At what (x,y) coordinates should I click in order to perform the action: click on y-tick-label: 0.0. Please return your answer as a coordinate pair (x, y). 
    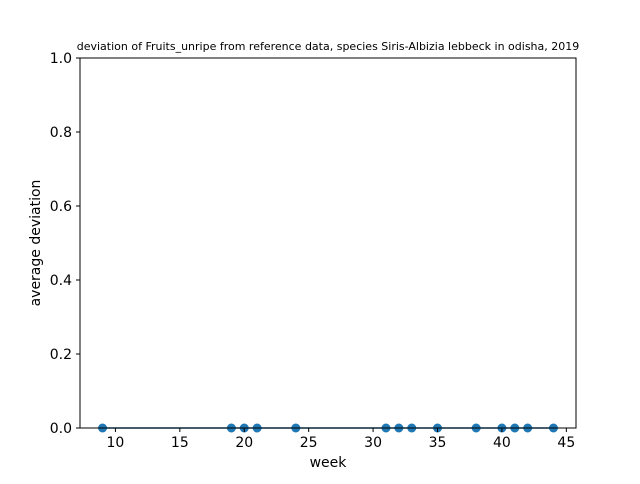
    Looking at the image, I should click on (61, 429).